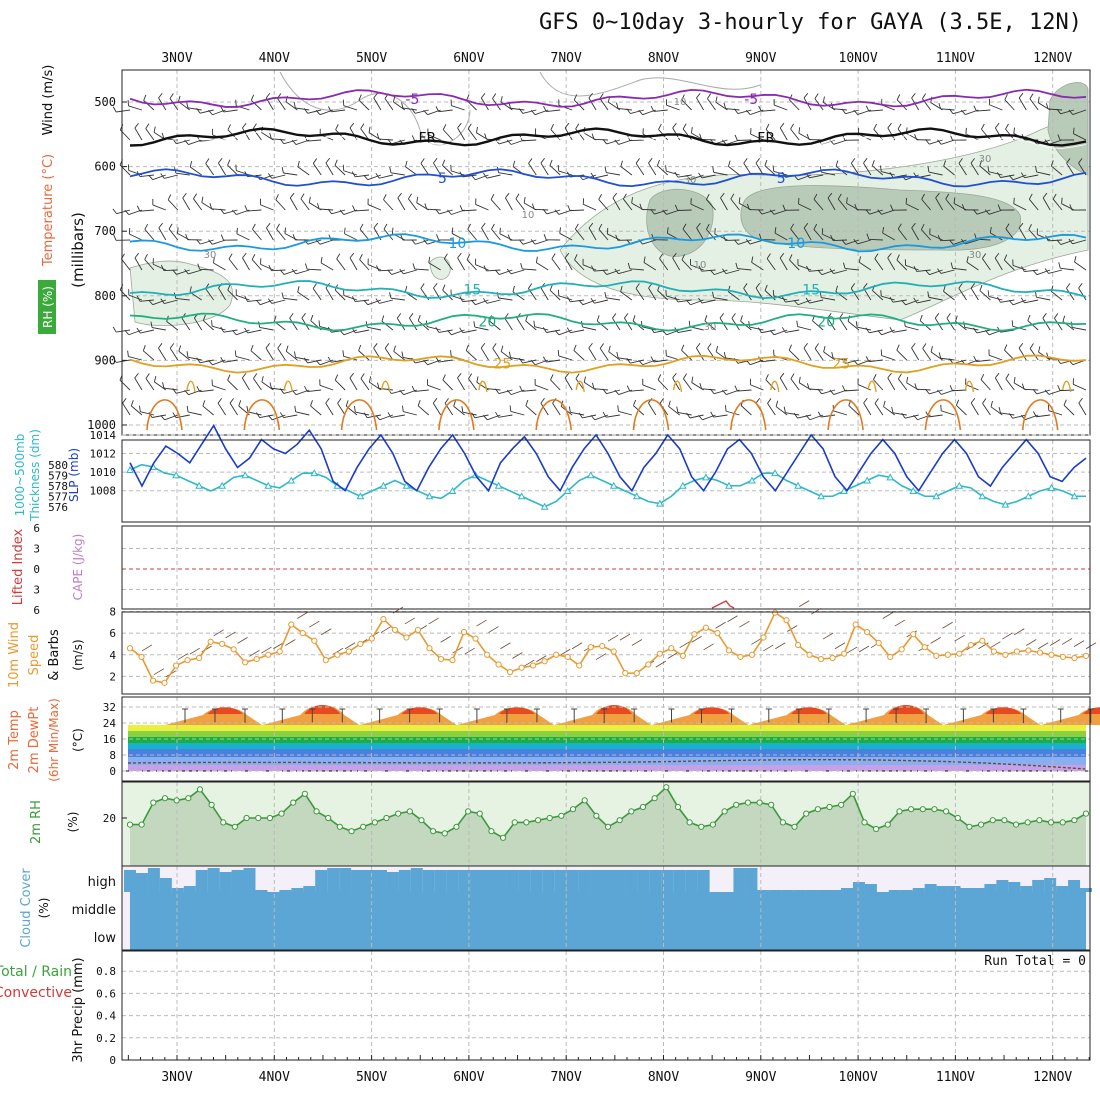  What do you see at coordinates (760, 58) in the screenshot?
I see `date-label-top: 9NOV` at bounding box center [760, 58].